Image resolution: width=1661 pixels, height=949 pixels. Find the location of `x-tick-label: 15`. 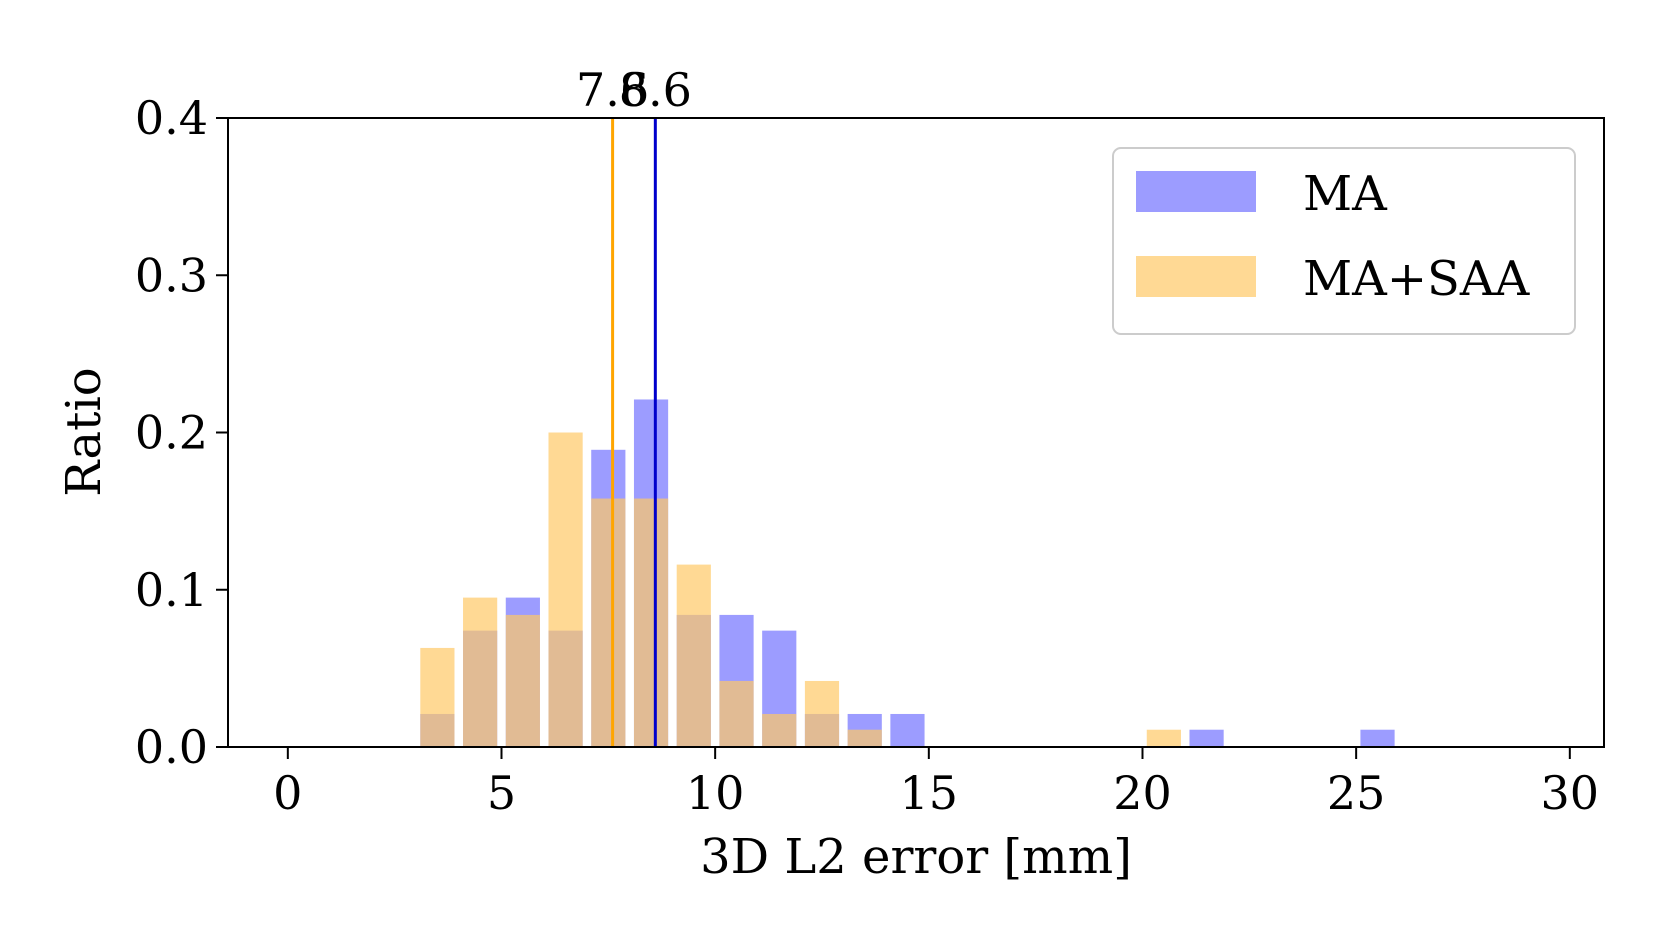

x-tick-label: 15 is located at coordinates (929, 793).